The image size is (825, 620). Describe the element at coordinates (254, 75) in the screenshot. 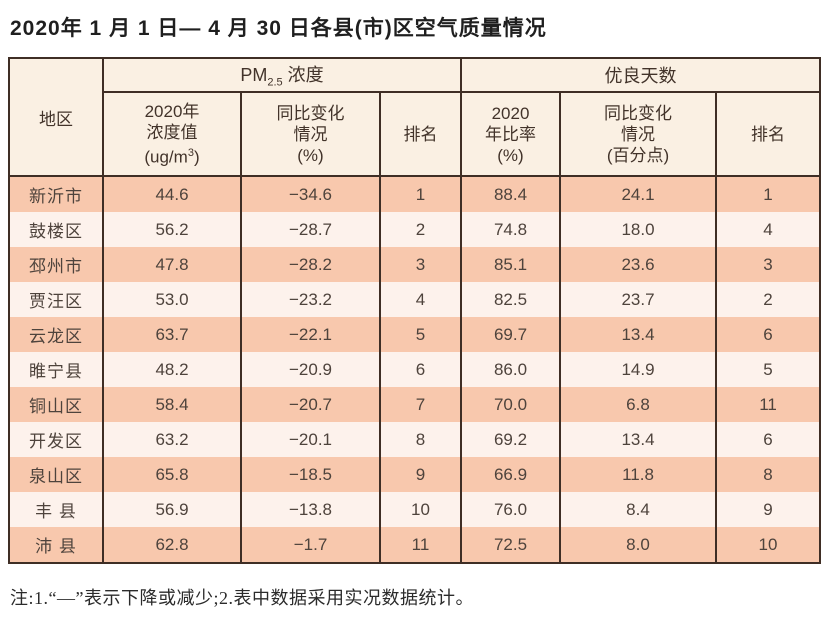

I see `pm25-label-prefix: PM` at that location.